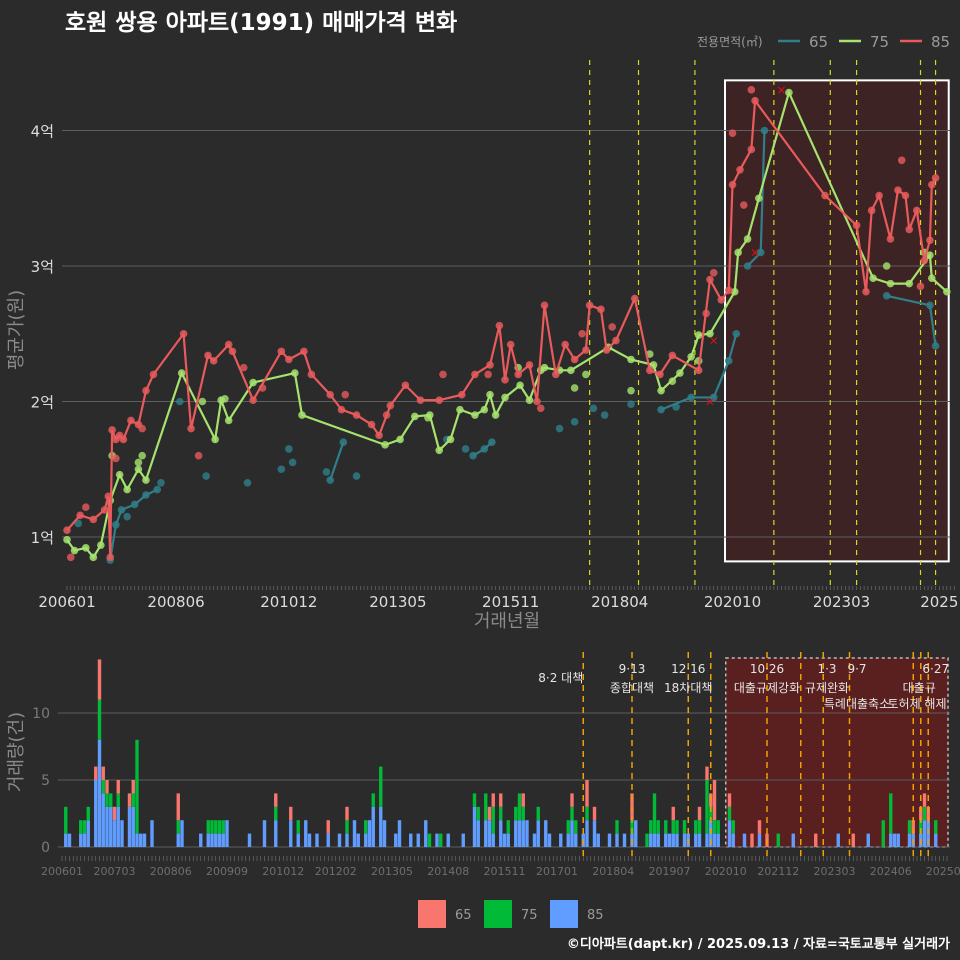  What do you see at coordinates (42, 538) in the screenshot?
I see `y-tick-label: 1억` at bounding box center [42, 538].